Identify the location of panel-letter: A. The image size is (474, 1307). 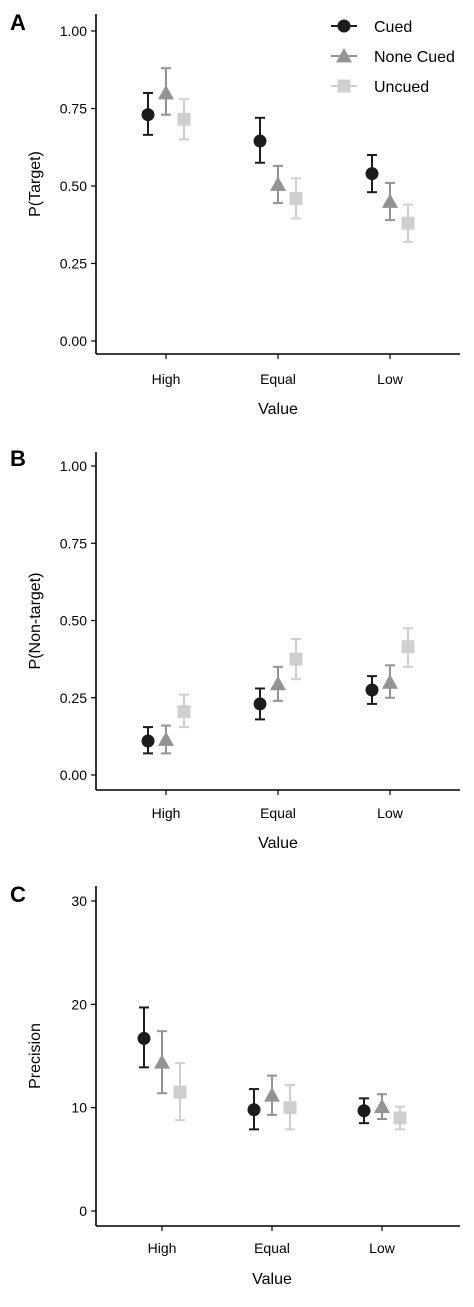
(18, 22).